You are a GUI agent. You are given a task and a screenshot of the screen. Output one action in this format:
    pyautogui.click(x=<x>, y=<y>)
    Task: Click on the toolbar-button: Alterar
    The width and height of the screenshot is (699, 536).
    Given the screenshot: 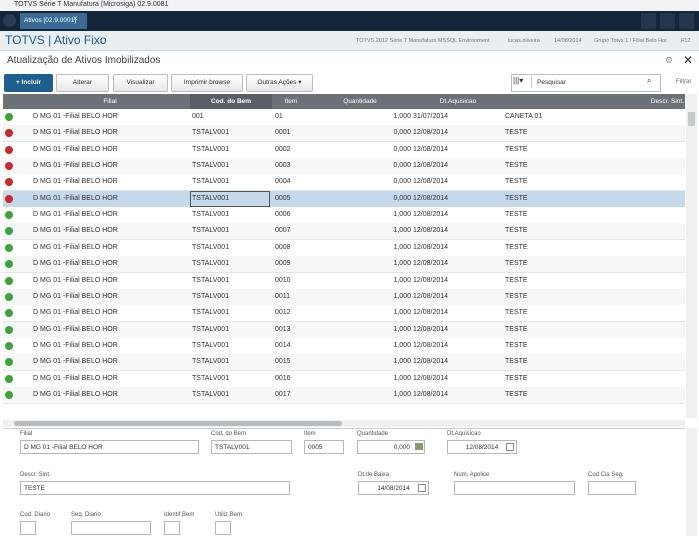 What is the action you would take?
    pyautogui.click(x=82, y=83)
    